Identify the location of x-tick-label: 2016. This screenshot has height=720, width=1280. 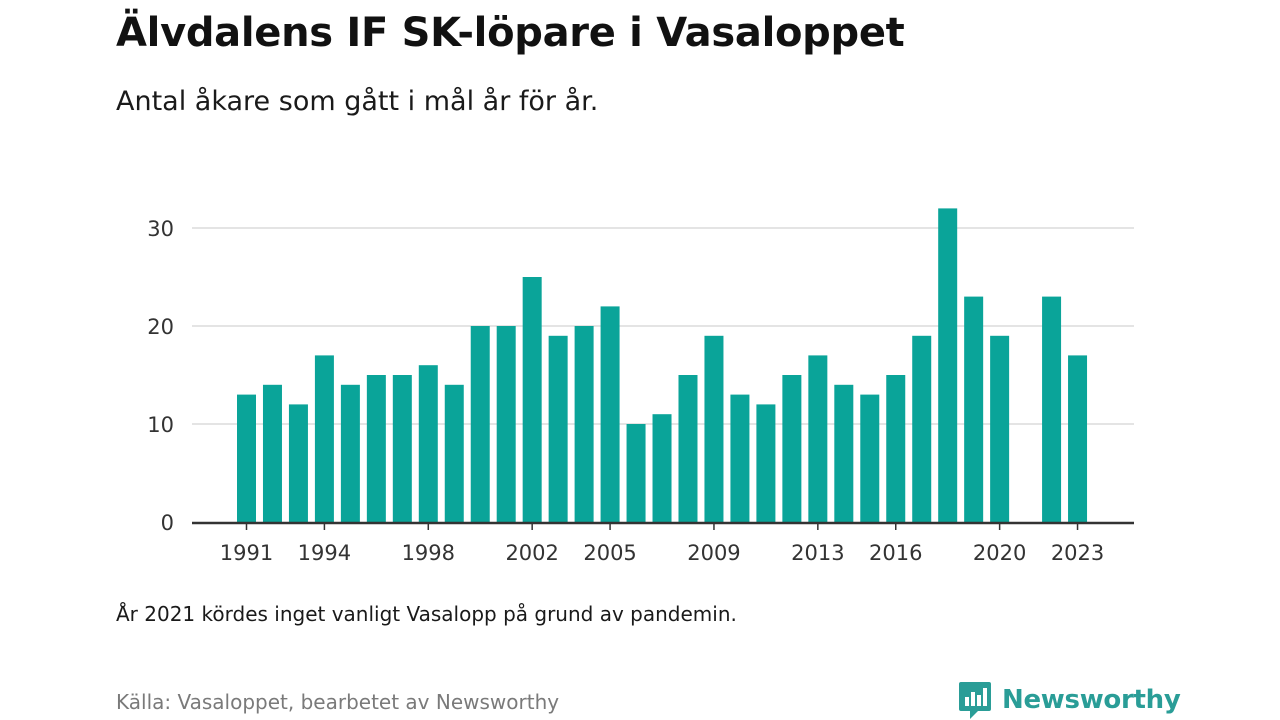
(895, 553).